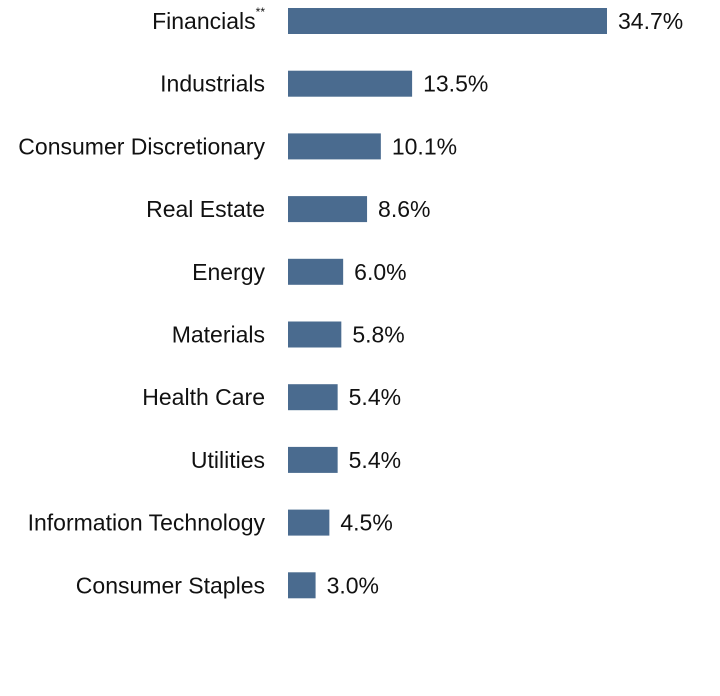 This screenshot has height=696, width=720. I want to click on category-label-financials: Financials**, so click(208, 19).